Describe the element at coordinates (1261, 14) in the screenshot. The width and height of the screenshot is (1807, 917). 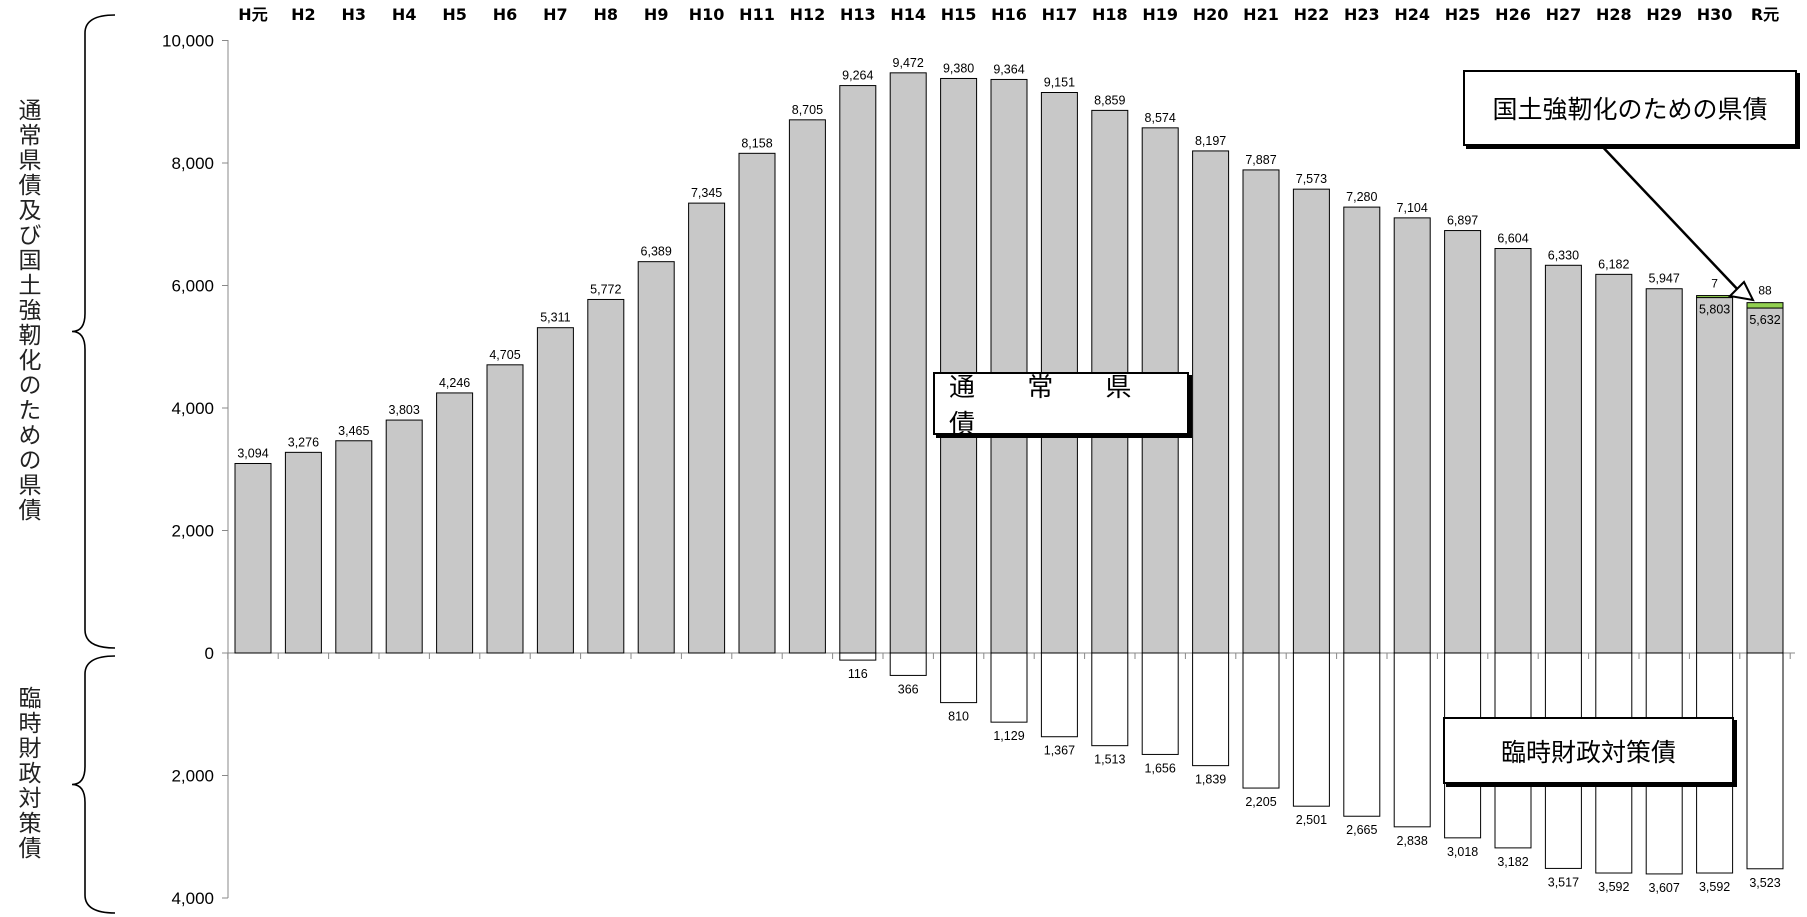
I see `x-category-label: H21` at that location.